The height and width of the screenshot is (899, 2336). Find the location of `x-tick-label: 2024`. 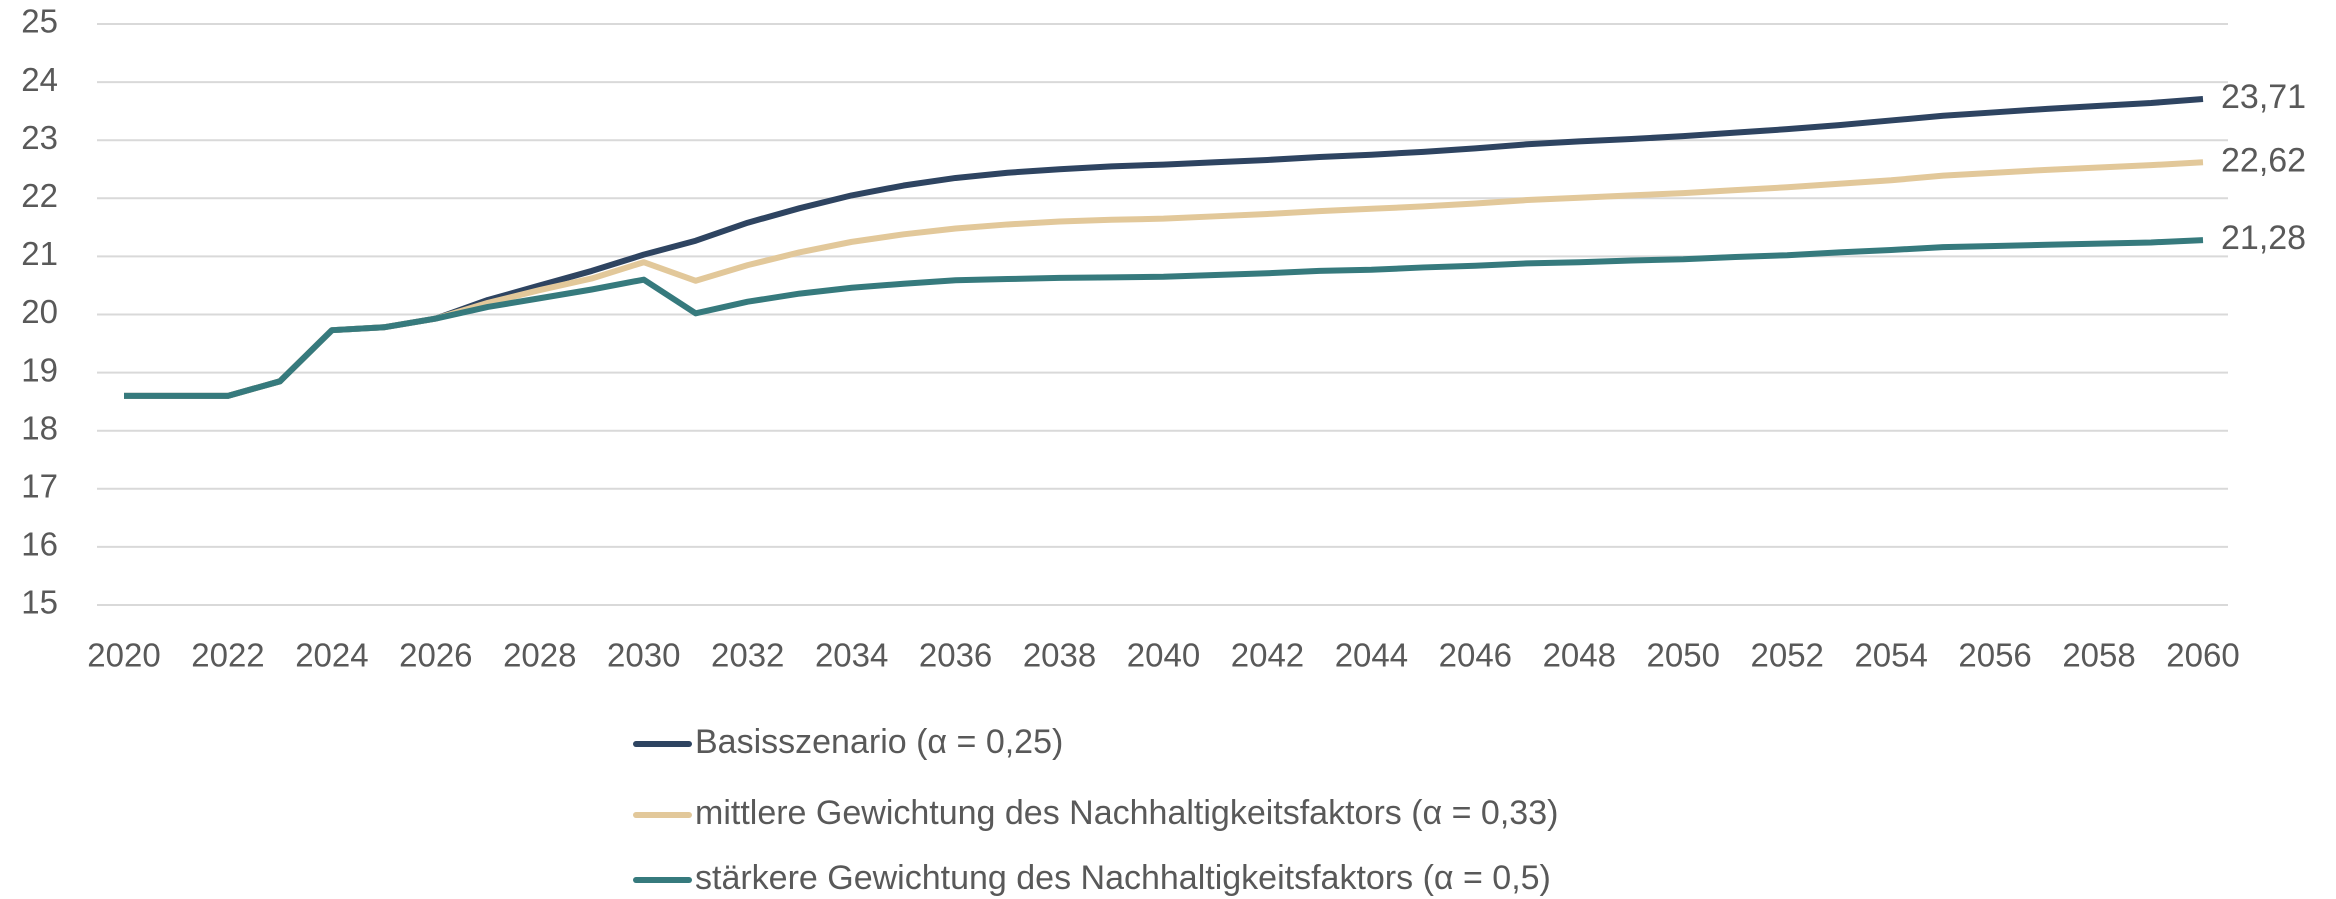

x-tick-label: 2024 is located at coordinates (331, 655).